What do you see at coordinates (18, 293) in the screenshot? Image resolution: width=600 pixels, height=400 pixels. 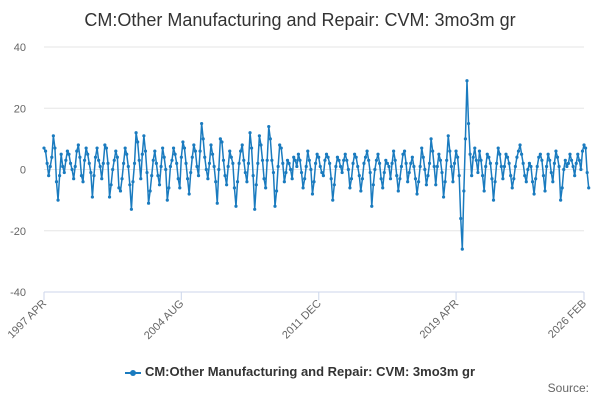 I see `y-tick-label: -40` at bounding box center [18, 293].